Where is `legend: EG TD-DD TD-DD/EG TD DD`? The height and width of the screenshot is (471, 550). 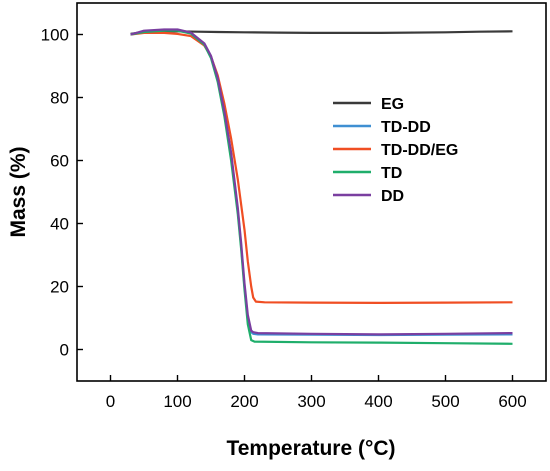 legend: EG TD-DD TD-DD/EG TD DD is located at coordinates (395, 150).